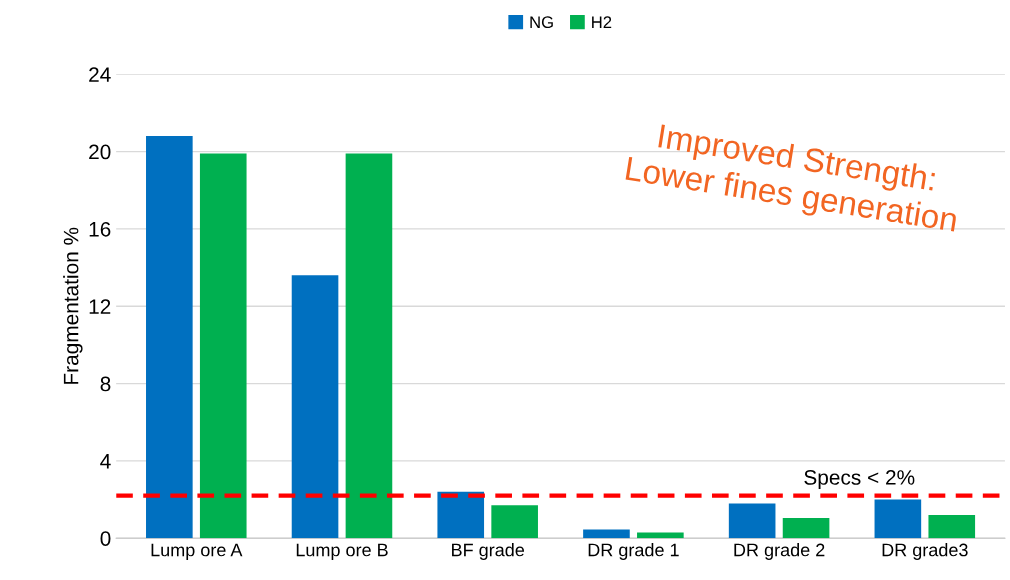 This screenshot has height=580, width=1010. I want to click on legend-label: H2, so click(602, 22).